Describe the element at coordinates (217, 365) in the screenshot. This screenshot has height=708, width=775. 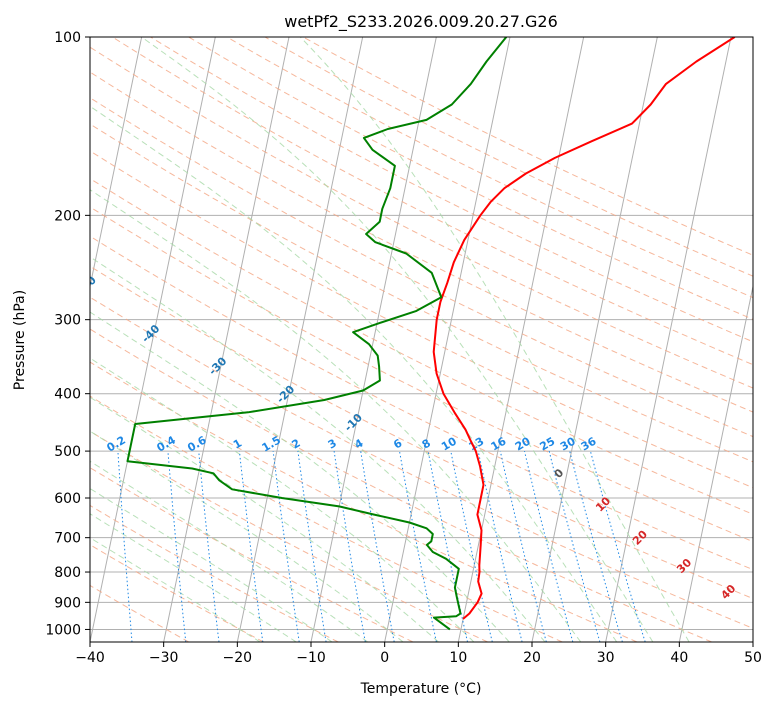
I see `isotherm-label: -30` at that location.